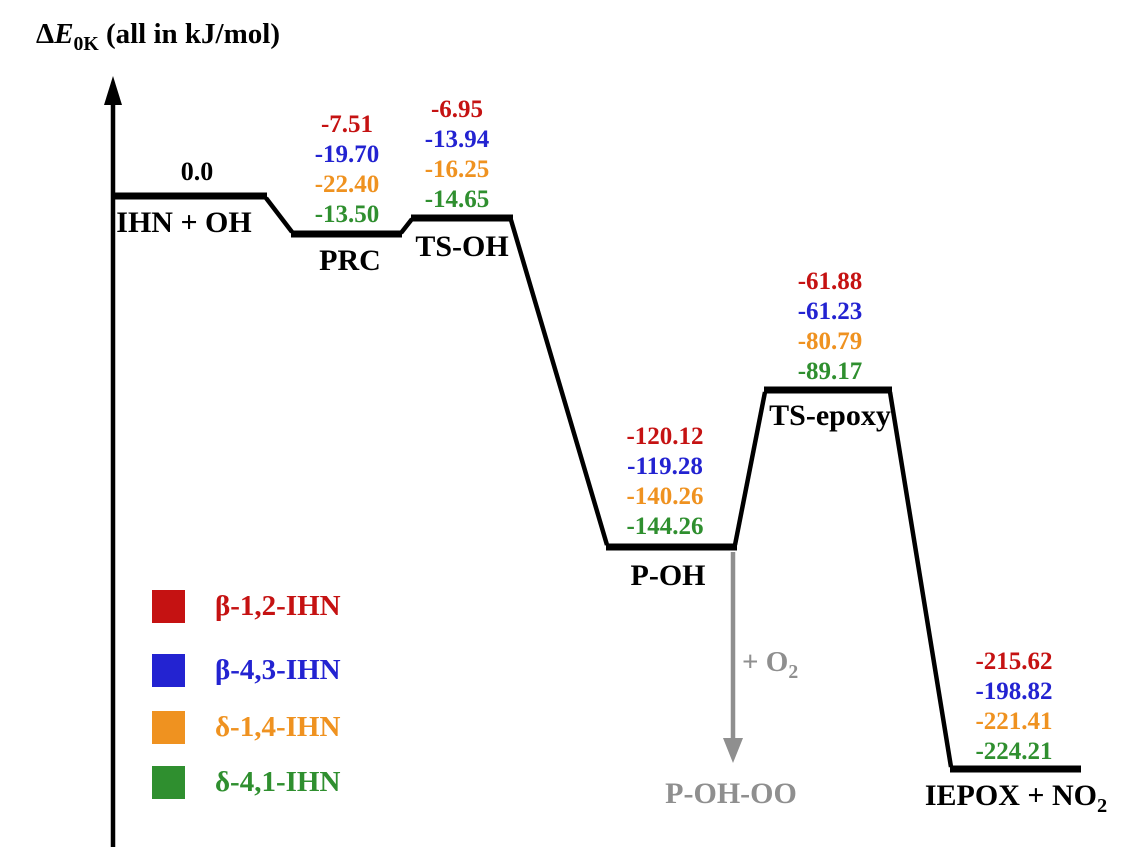 The width and height of the screenshot is (1135, 867). Describe the element at coordinates (168, 606) in the screenshot. I see `legend-swatch-red` at that location.